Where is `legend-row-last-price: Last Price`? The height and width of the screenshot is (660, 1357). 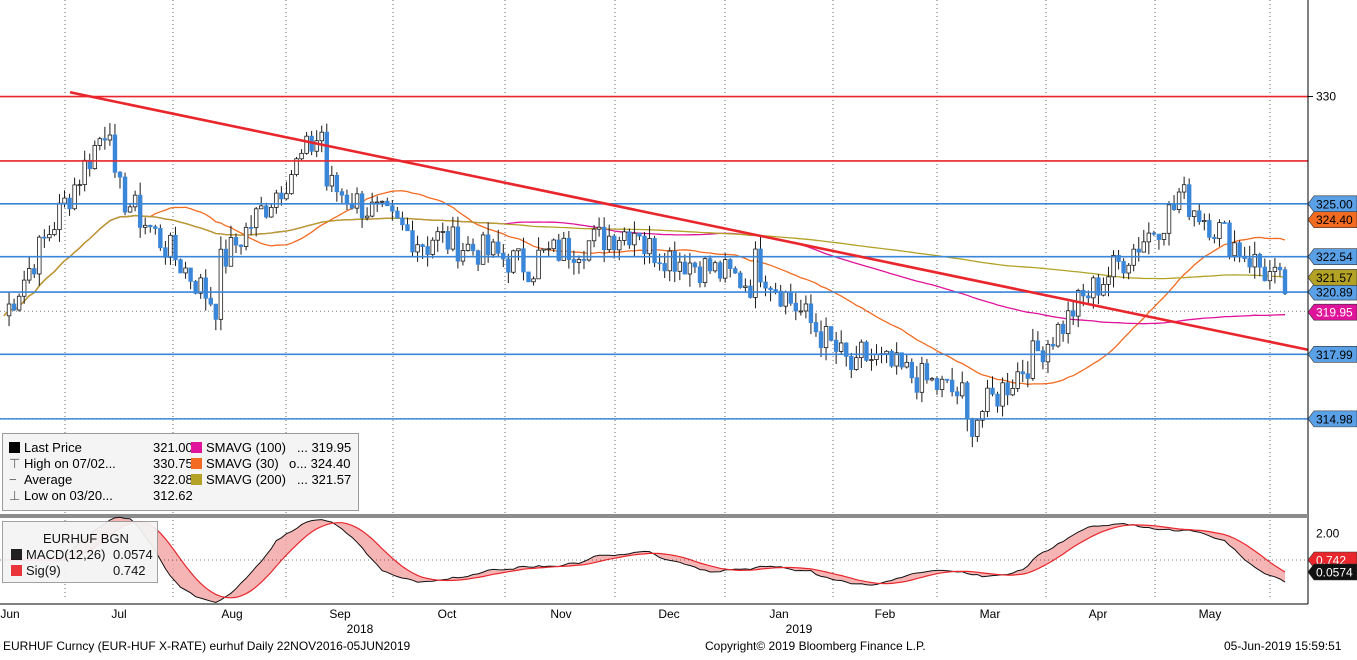
legend-row-last-price: Last Price is located at coordinates (45, 448).